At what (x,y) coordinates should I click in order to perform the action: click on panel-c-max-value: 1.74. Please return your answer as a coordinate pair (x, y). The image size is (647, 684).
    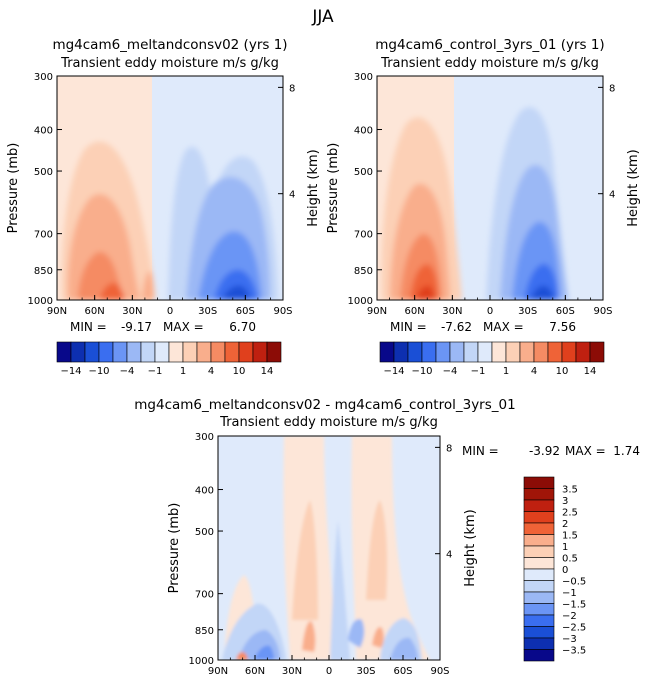
    Looking at the image, I should click on (626, 451).